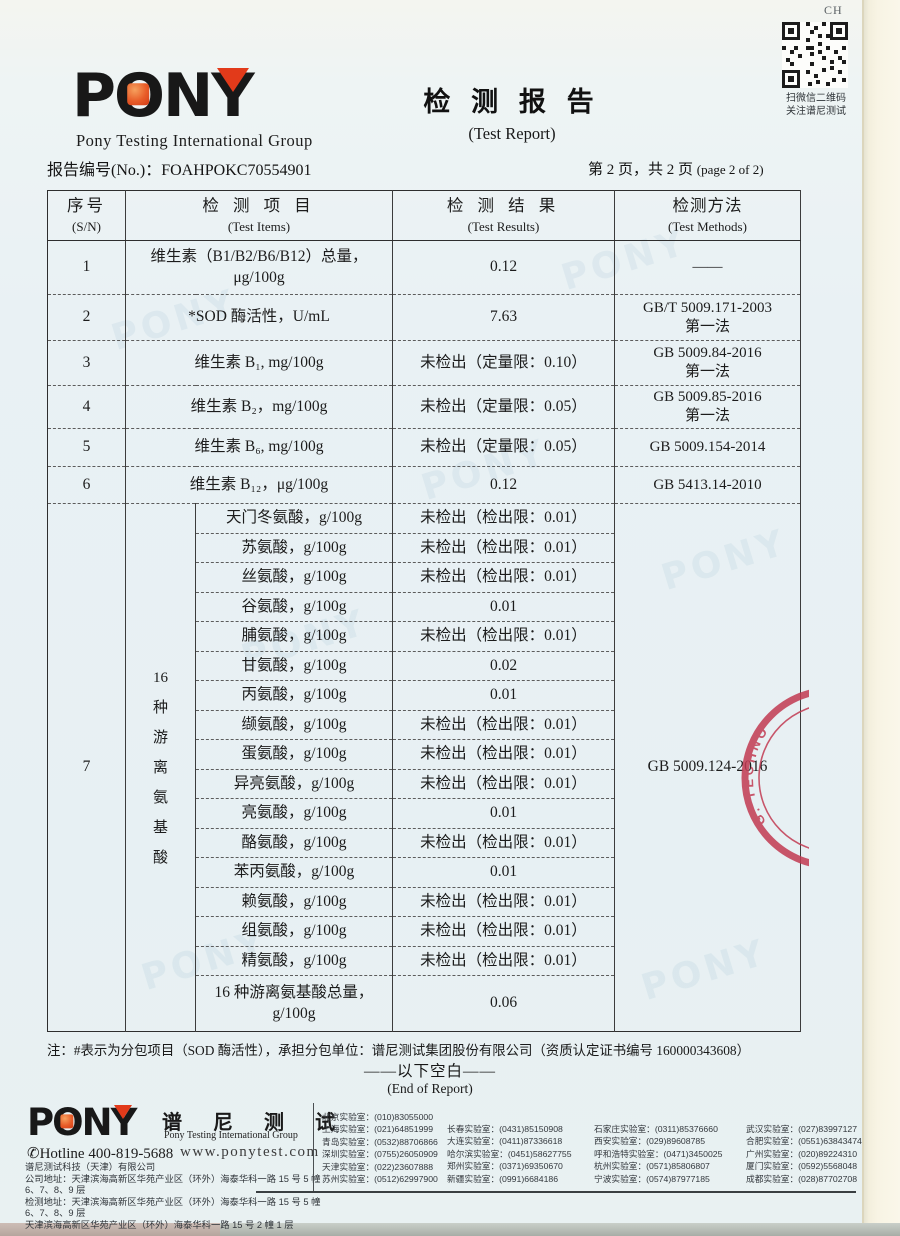 Image resolution: width=900 pixels, height=1236 pixels. I want to click on table-row: 谷氨酸，g/100g 0.01, so click(424, 606).